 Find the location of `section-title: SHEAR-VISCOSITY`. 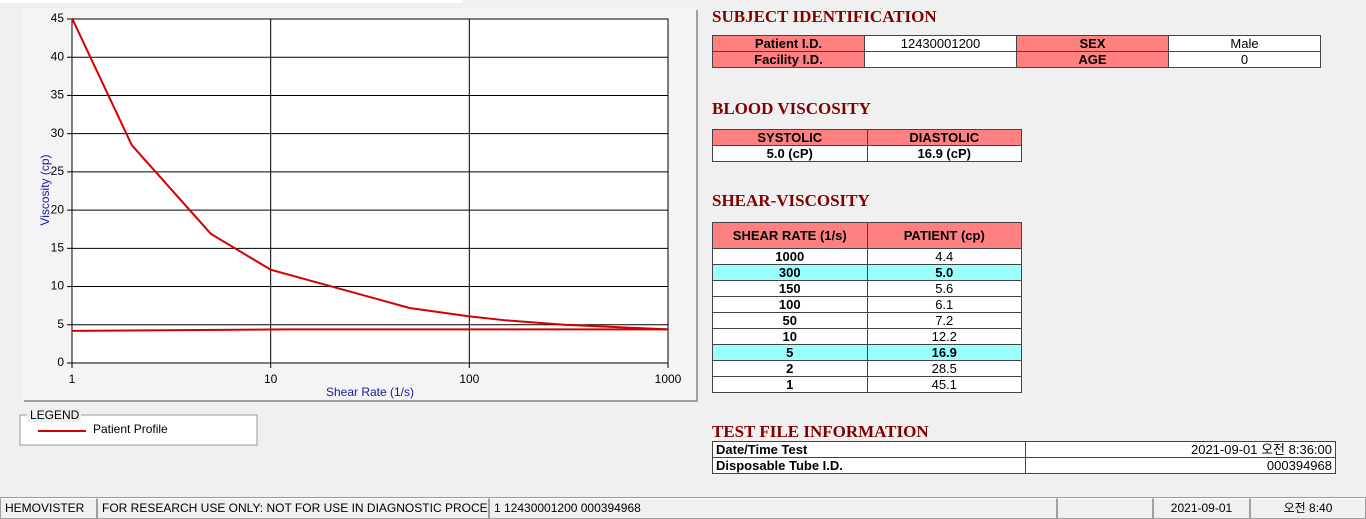

section-title: SHEAR-VISCOSITY is located at coordinates (791, 200).